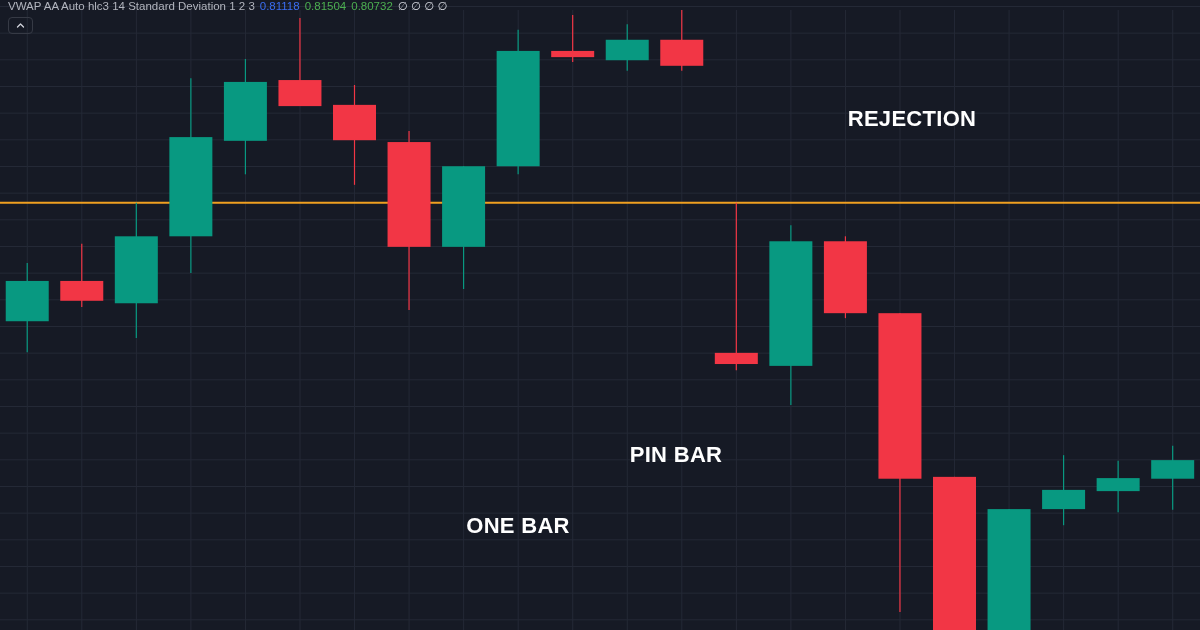 The image size is (1200, 630). Describe the element at coordinates (422, 6) in the screenshot. I see `annotation: ∅ ∅ ∅ ∅` at that location.